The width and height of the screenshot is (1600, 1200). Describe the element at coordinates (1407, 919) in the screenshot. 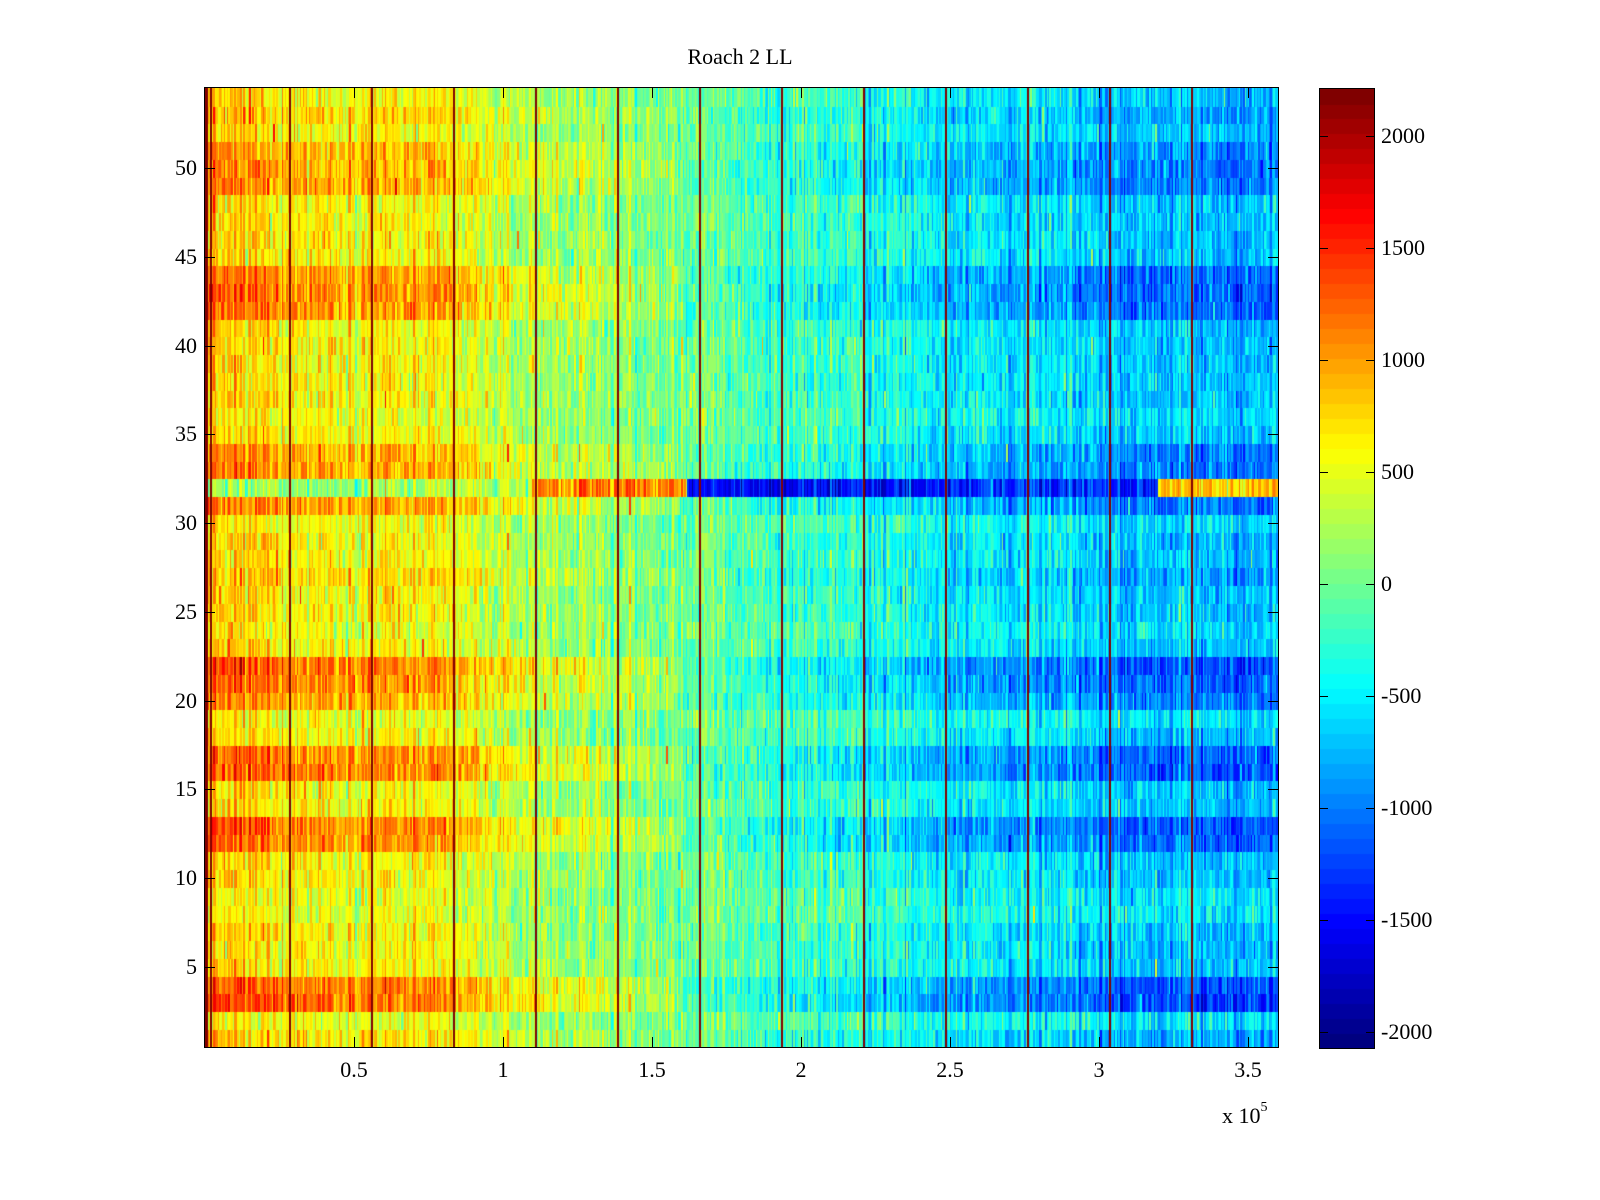

I see `colorbar-tick-label: -1500` at that location.